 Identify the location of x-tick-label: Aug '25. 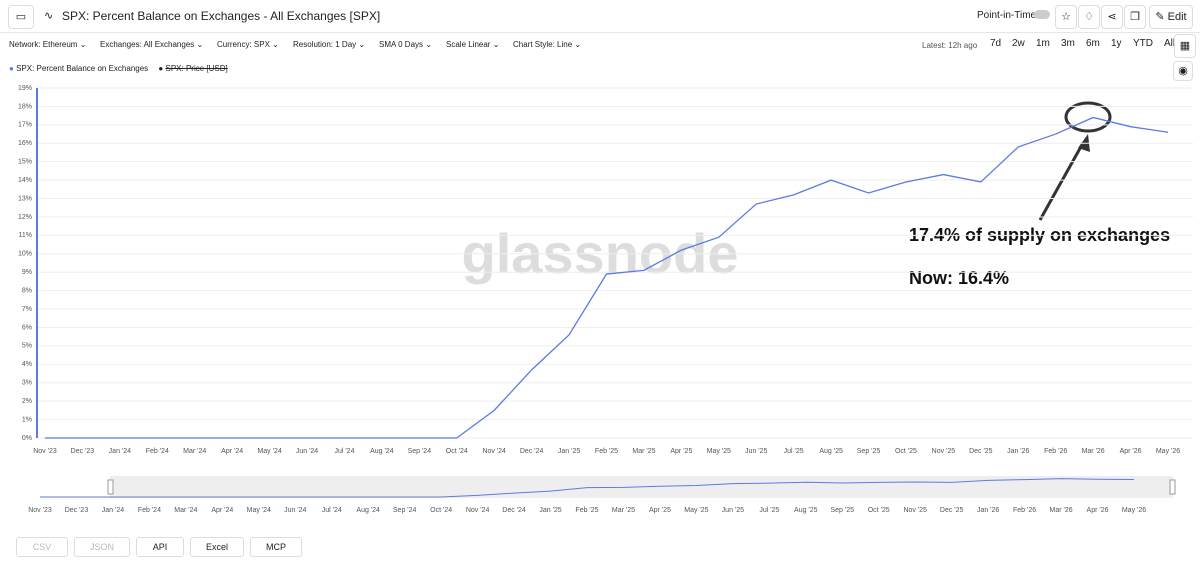
(831, 451).